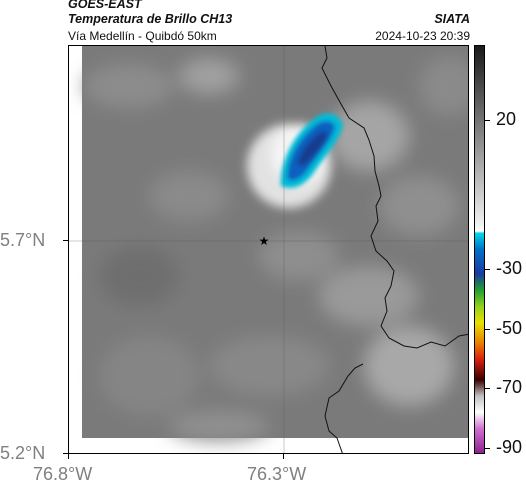  What do you see at coordinates (23, 453) in the screenshot?
I see `y-tick-label: 5.2°N` at bounding box center [23, 453].